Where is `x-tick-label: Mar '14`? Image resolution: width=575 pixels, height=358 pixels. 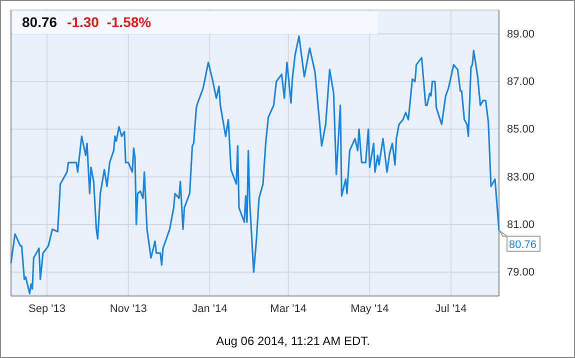
x-tick-label: Mar '14 is located at coordinates (288, 308).